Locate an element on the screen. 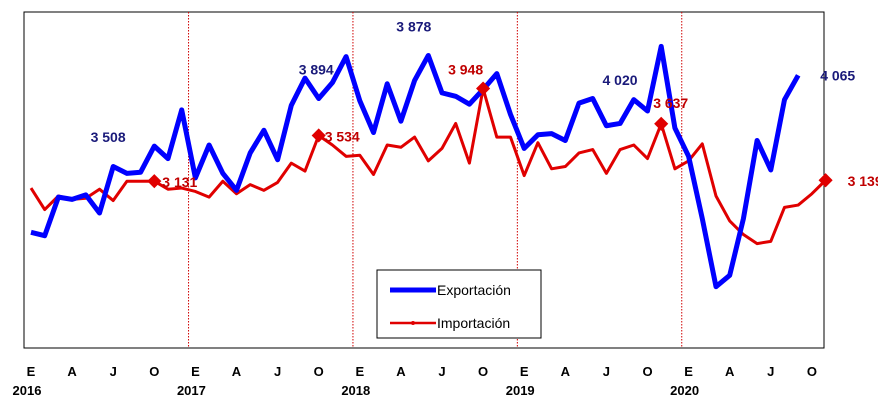 The image size is (878, 398). data-label-exportacion: 4 065 is located at coordinates (837, 75).